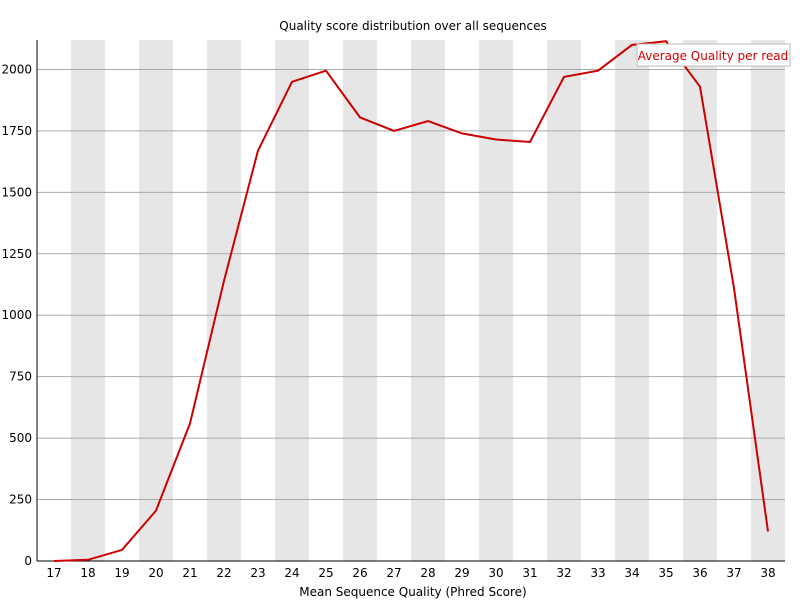 This screenshot has width=800, height=600. I want to click on y-tick-label: 1250, so click(16, 254).